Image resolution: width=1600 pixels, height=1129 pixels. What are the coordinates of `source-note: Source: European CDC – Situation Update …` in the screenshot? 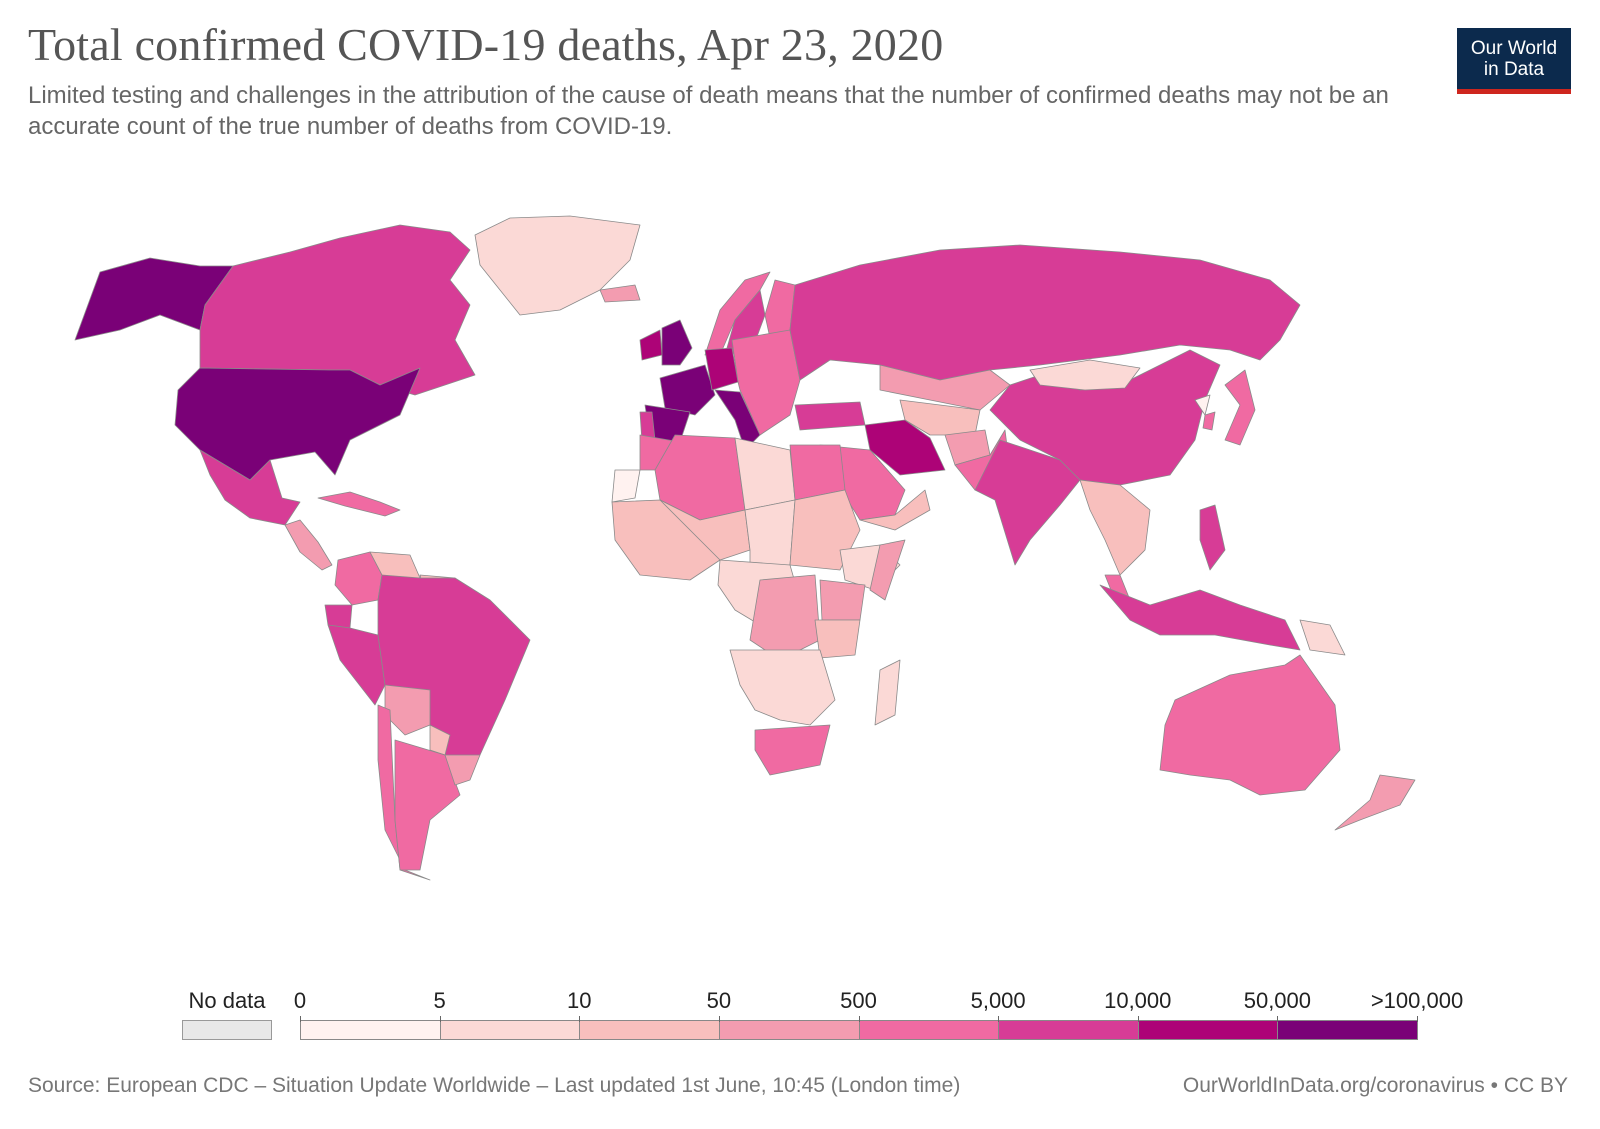 It's located at (494, 1085).